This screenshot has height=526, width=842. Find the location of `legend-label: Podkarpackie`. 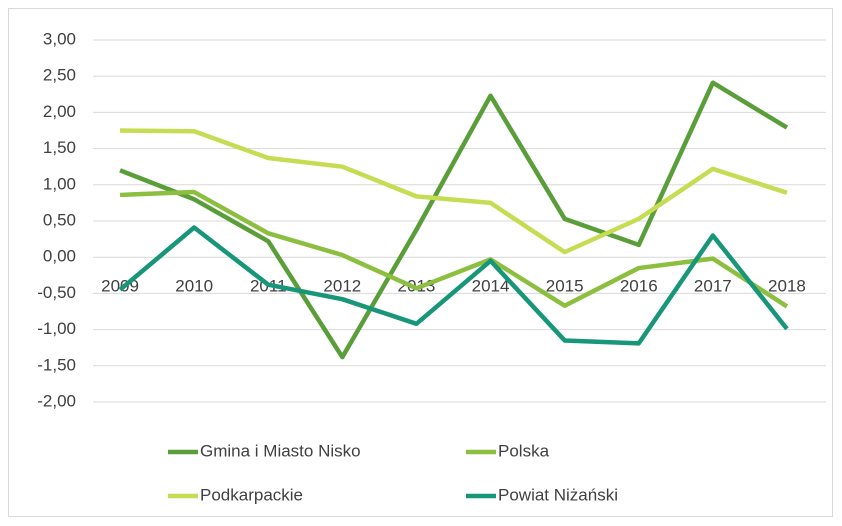

legend-label: Podkarpackie is located at coordinates (251, 494).